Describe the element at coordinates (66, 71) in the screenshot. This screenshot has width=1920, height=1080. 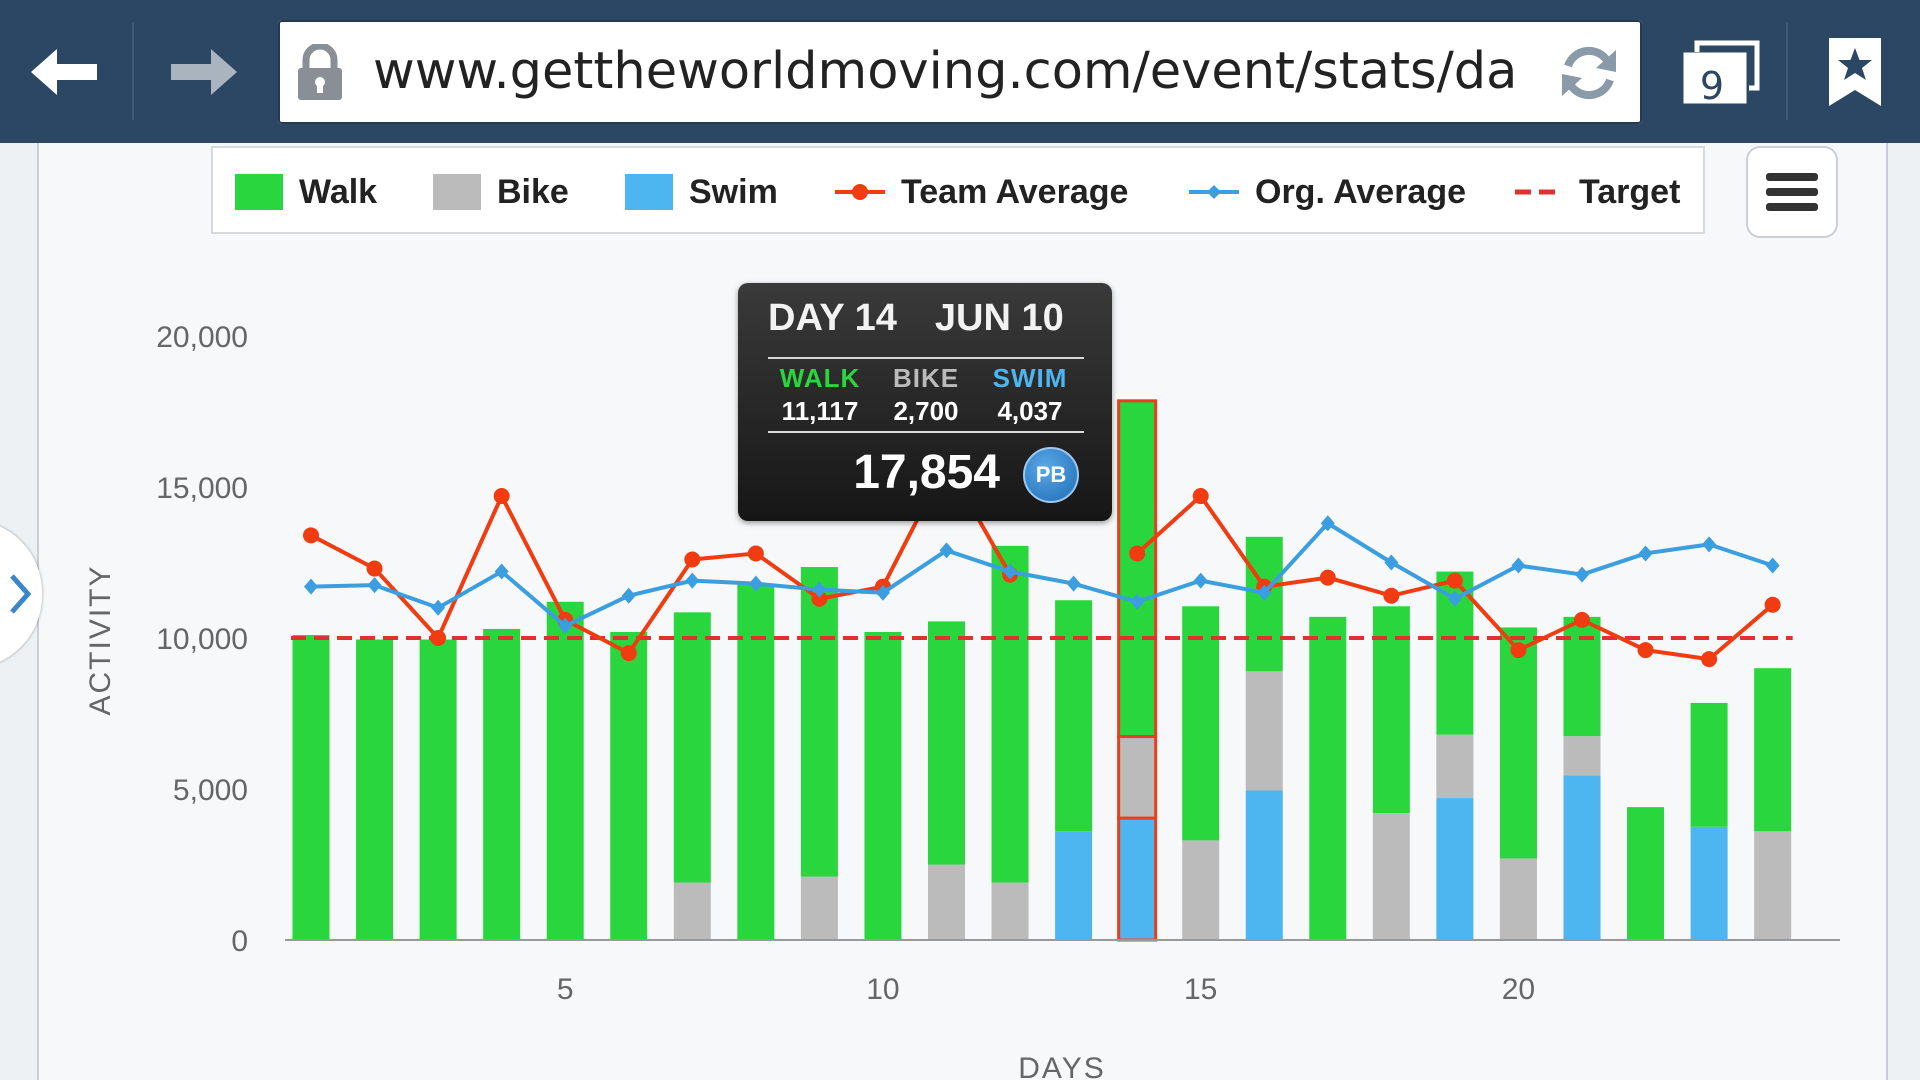
I see `back-button` at that location.